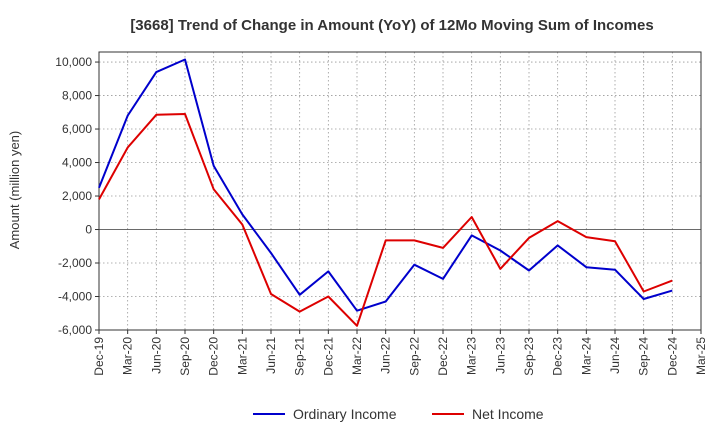 This screenshot has height=445, width=720. I want to click on x-tick-label: Jun-22, so click(386, 355).